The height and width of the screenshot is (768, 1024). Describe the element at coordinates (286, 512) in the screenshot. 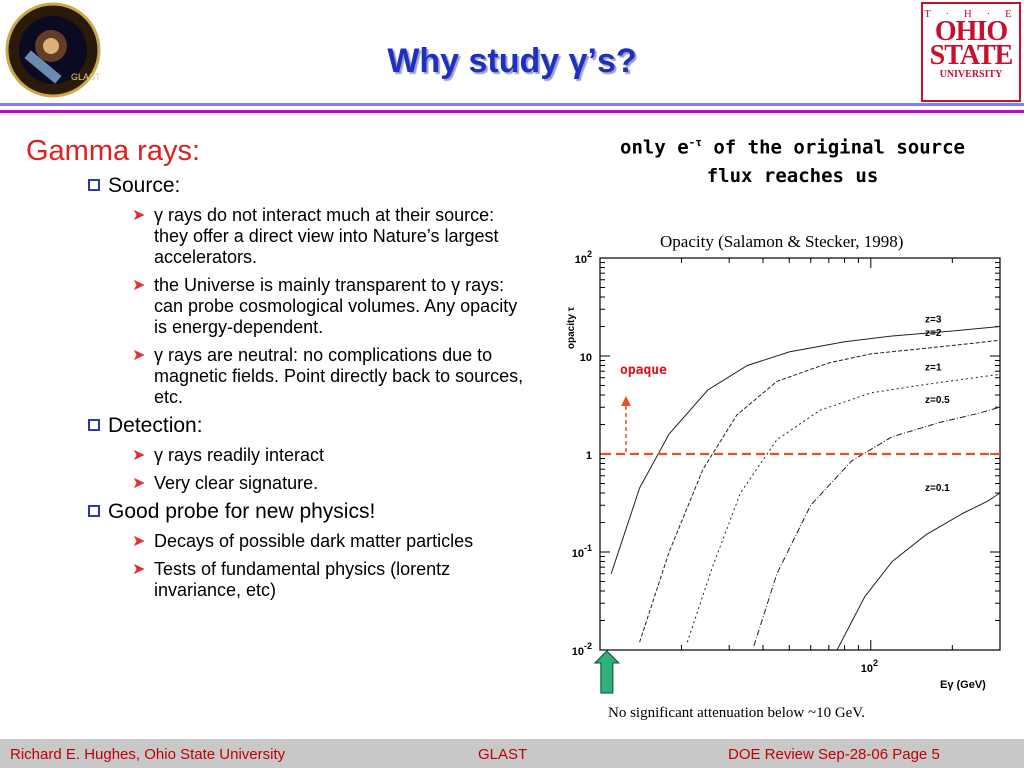

I see `bullet-new-physics: Good probe for new physics!` at that location.